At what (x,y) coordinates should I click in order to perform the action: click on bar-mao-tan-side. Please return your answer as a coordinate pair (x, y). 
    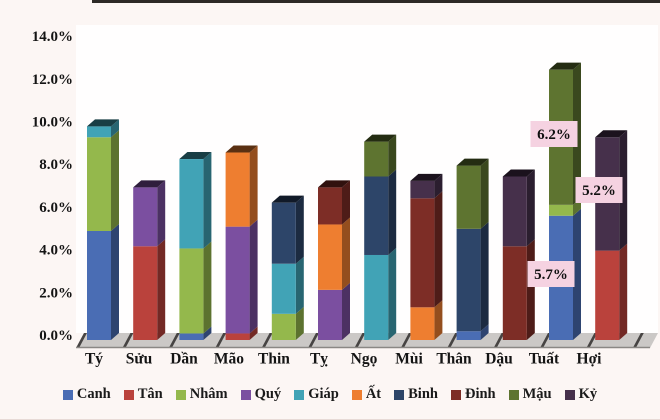
    Looking at the image, I should click on (253, 333).